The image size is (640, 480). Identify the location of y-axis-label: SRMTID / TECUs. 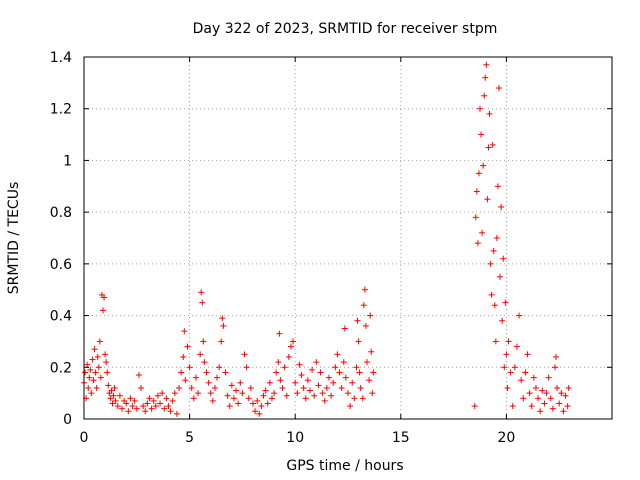
(14, 238).